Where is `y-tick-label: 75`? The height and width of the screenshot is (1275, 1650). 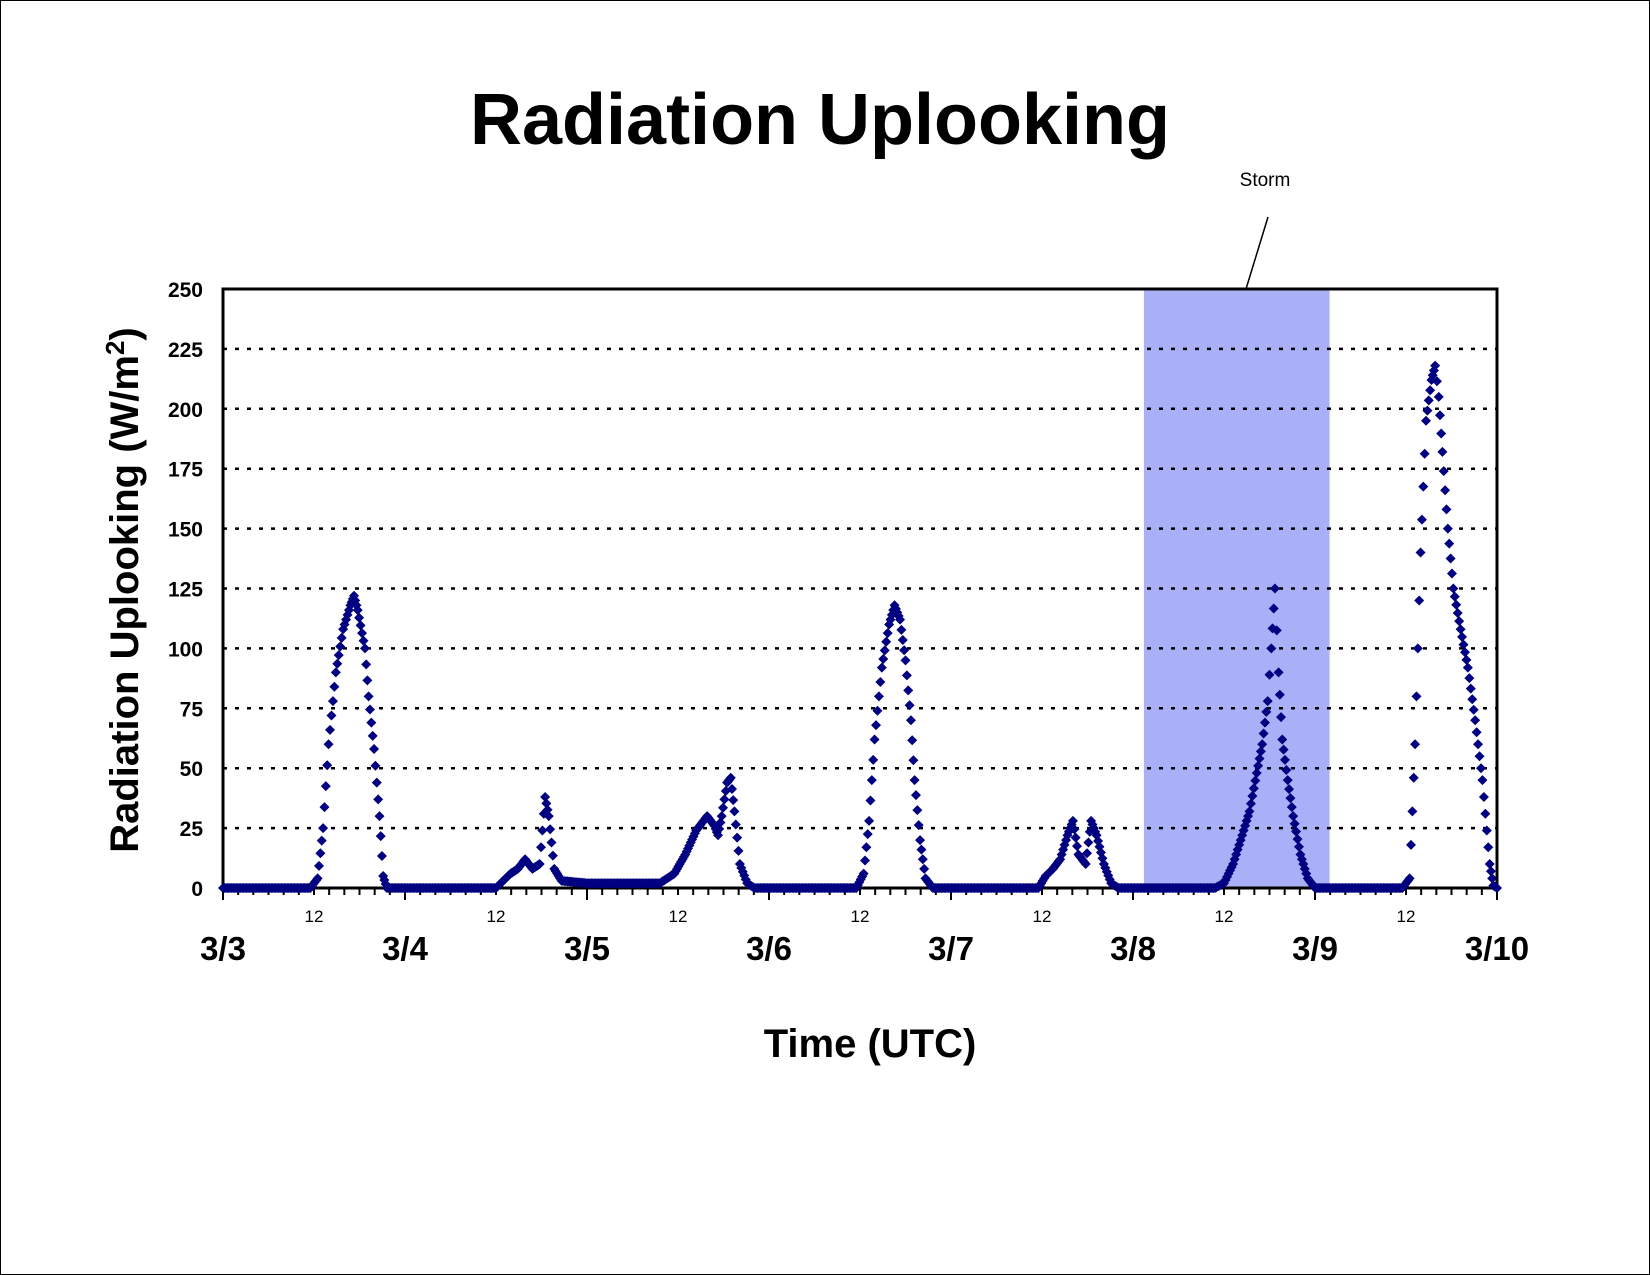 y-tick-label: 75 is located at coordinates (192, 709).